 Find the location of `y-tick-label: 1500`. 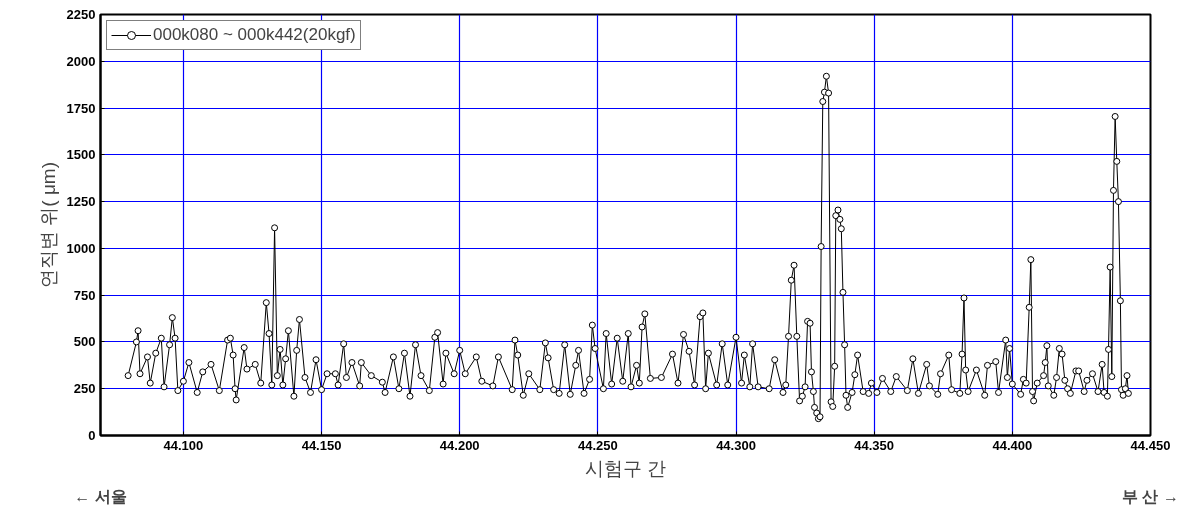

y-tick-label: 1500 is located at coordinates (81, 155).